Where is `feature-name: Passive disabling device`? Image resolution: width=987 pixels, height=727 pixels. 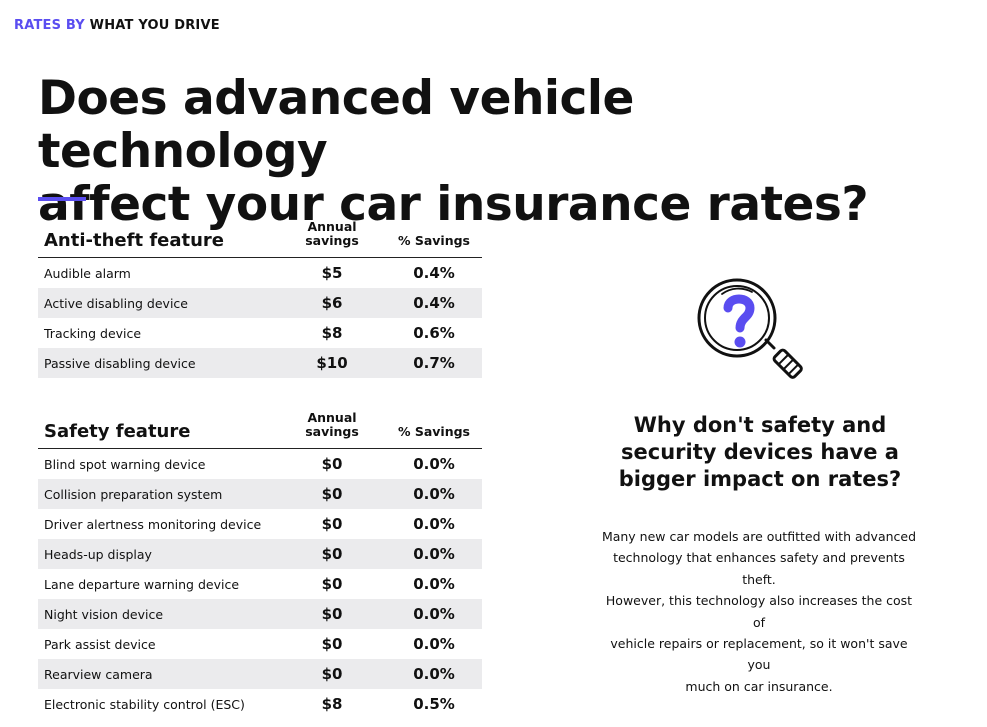 feature-name: Passive disabling device is located at coordinates (120, 363).